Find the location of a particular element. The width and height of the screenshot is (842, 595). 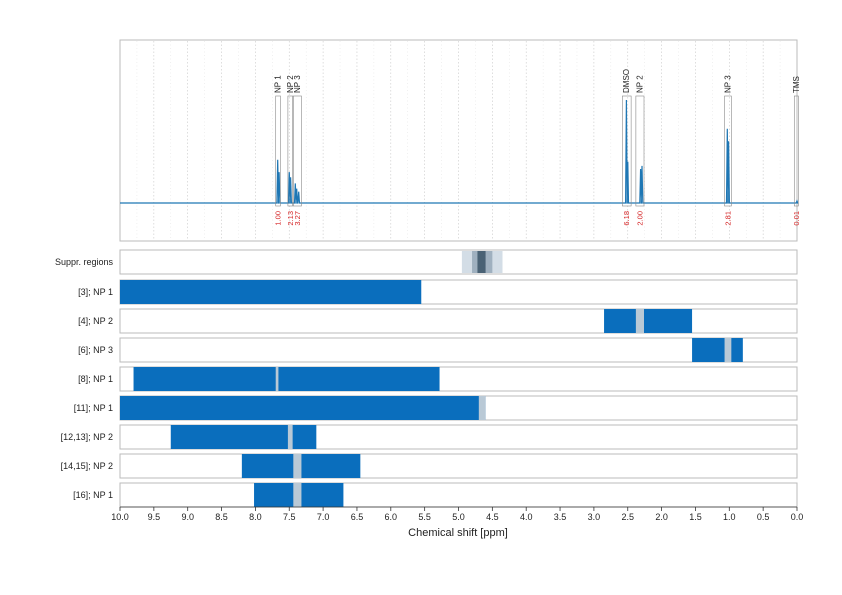

x-axis-title: Chemical shift [ppm] is located at coordinates (458, 533).